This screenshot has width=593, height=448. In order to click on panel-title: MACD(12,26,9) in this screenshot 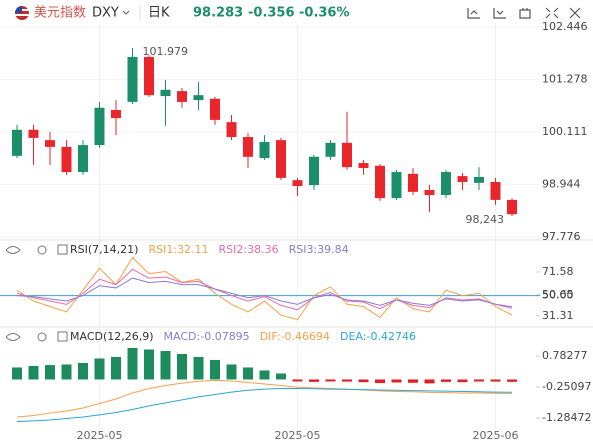, I will do `click(112, 336)`.